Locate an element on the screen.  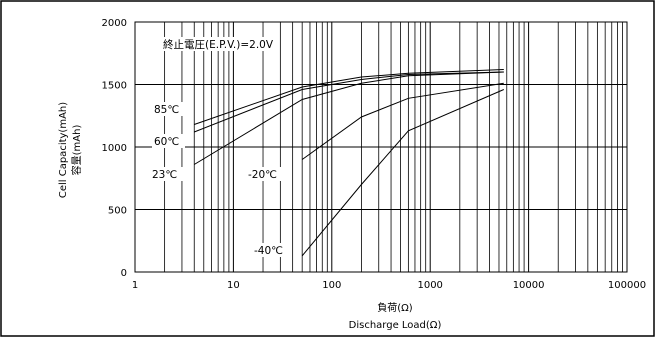
x-tick-label: 10000 is located at coordinates (529, 285).